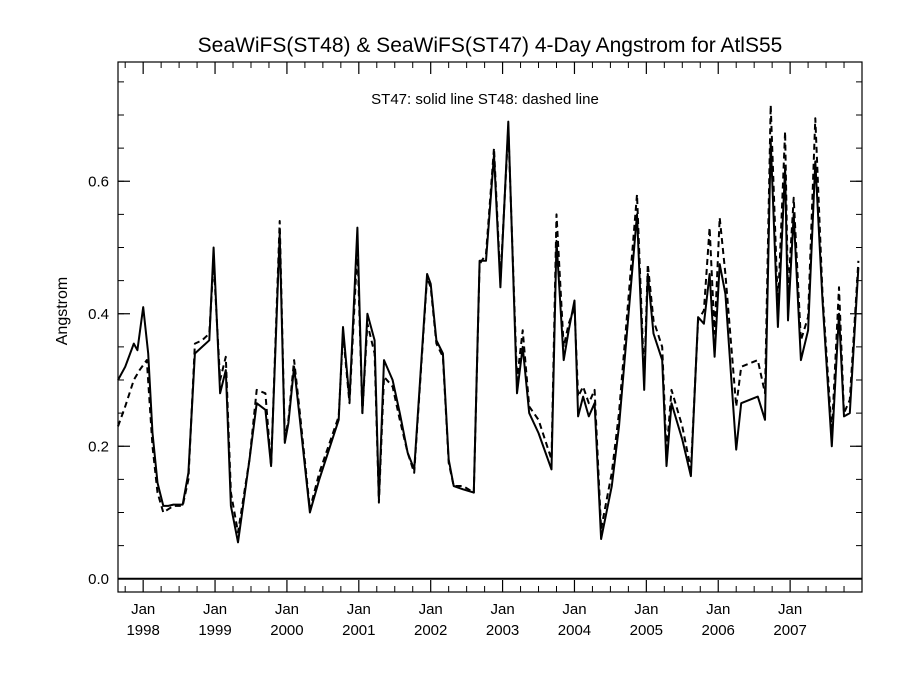 This screenshot has width=900, height=675. I want to click on x-tick-year-label: 1998, so click(142, 630).